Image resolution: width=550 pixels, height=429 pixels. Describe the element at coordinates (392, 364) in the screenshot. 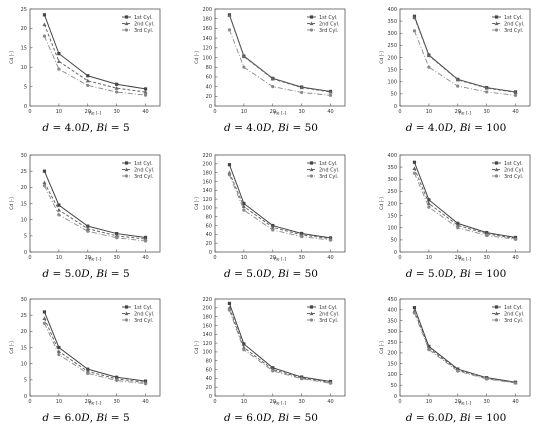

I see `y-tick-label: 150` at that location.